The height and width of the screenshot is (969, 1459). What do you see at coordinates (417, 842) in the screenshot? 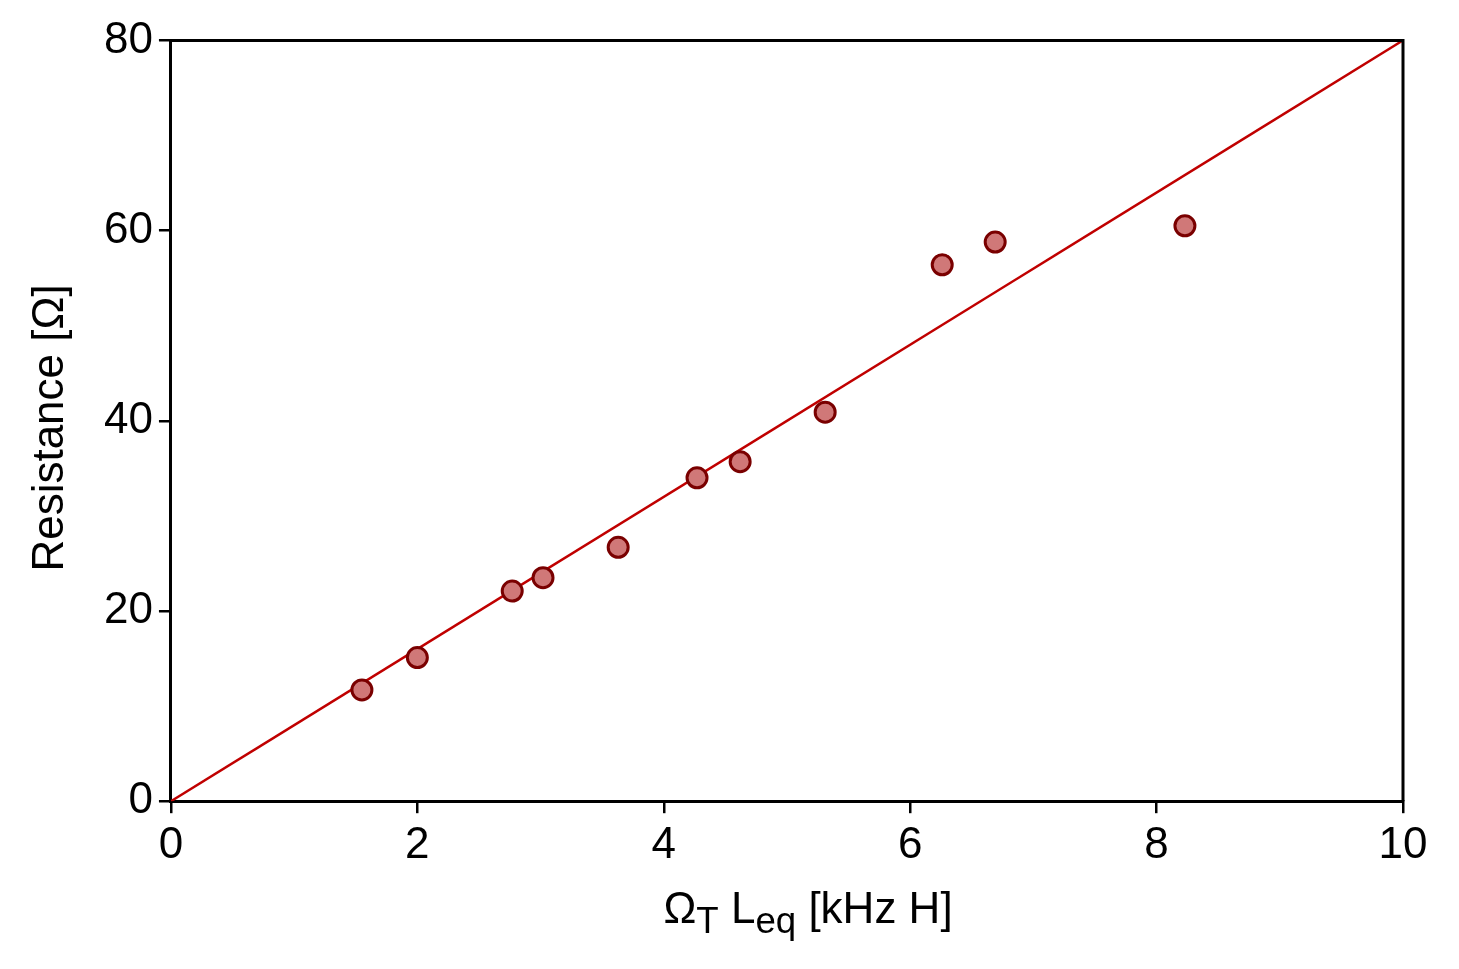
I see `x-tick-label: 2` at bounding box center [417, 842].